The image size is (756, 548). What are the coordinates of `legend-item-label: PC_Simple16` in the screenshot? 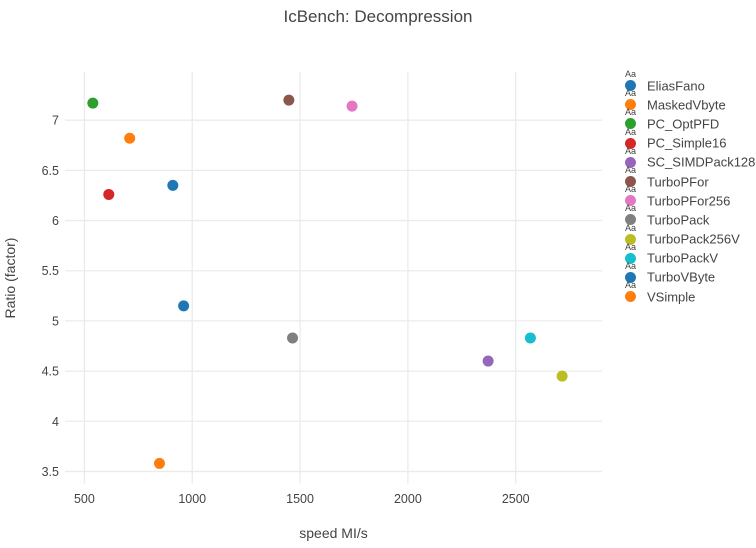 It's located at (687, 143).